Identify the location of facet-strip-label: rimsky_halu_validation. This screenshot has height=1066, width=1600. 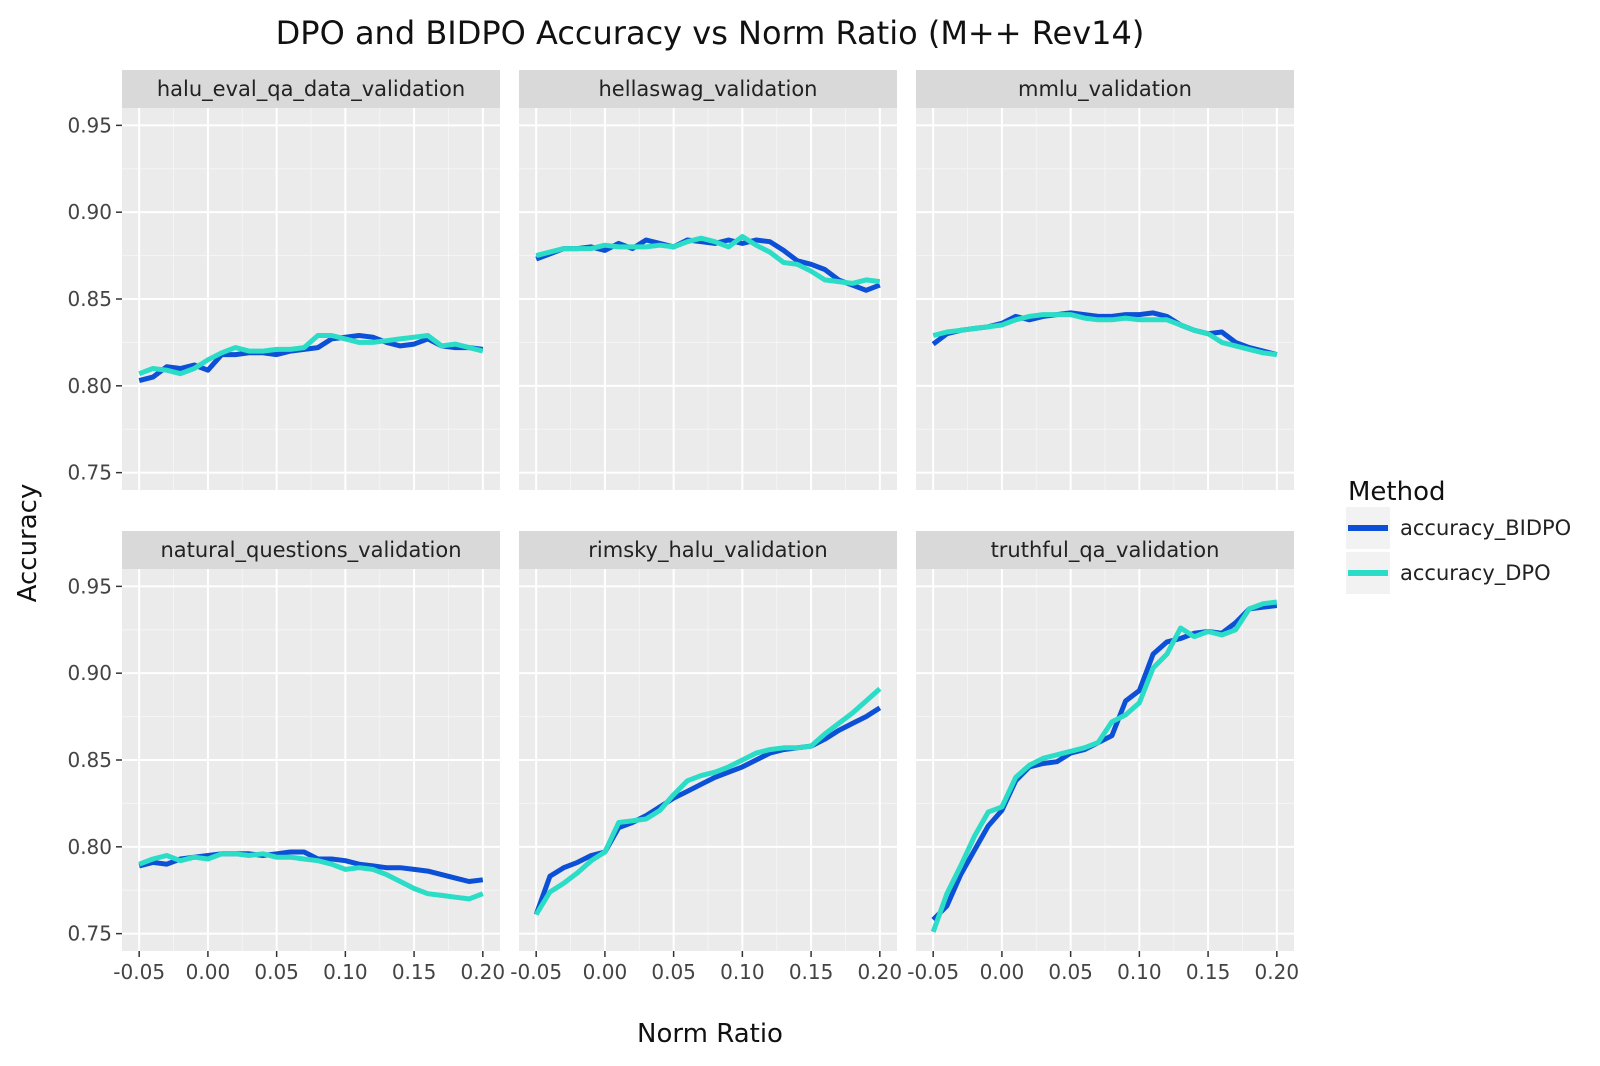
(707, 550).